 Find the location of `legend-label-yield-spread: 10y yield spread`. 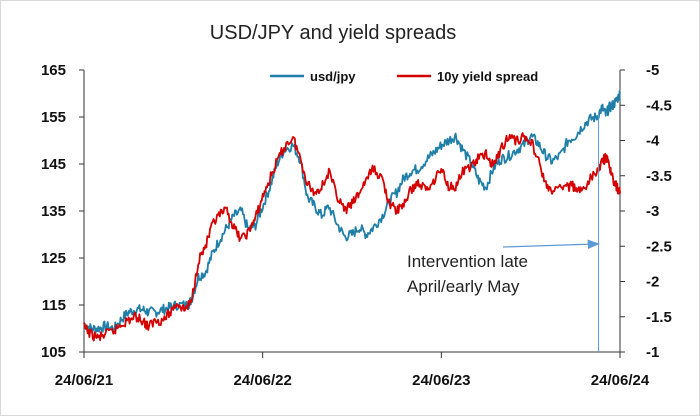

legend-label-yield-spread: 10y yield spread is located at coordinates (487, 76).